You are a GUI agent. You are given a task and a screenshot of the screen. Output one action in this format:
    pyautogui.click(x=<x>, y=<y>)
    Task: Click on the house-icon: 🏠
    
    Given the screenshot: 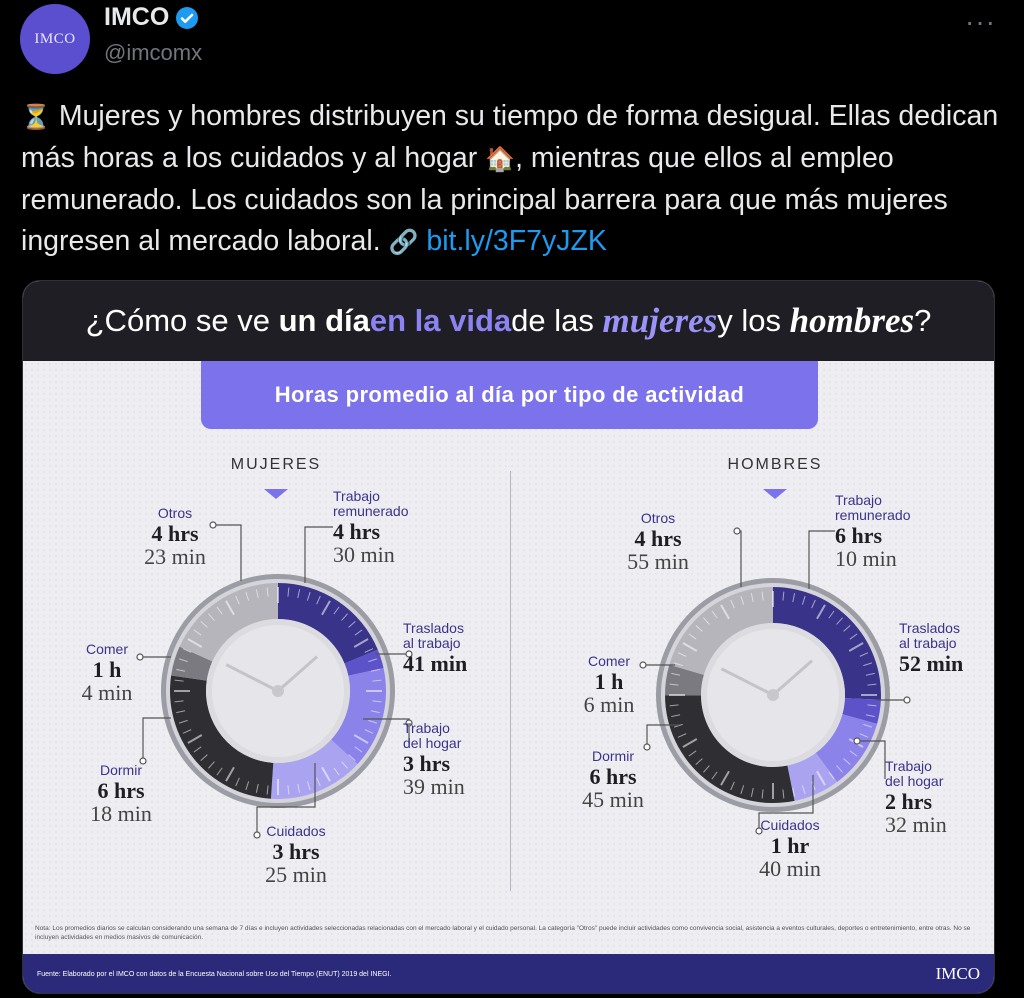 What is the action you would take?
    pyautogui.click(x=500, y=159)
    